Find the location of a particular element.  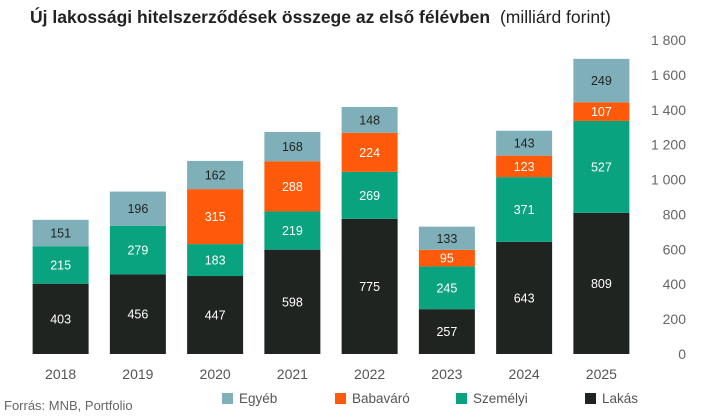

data-label: 447 is located at coordinates (215, 316).